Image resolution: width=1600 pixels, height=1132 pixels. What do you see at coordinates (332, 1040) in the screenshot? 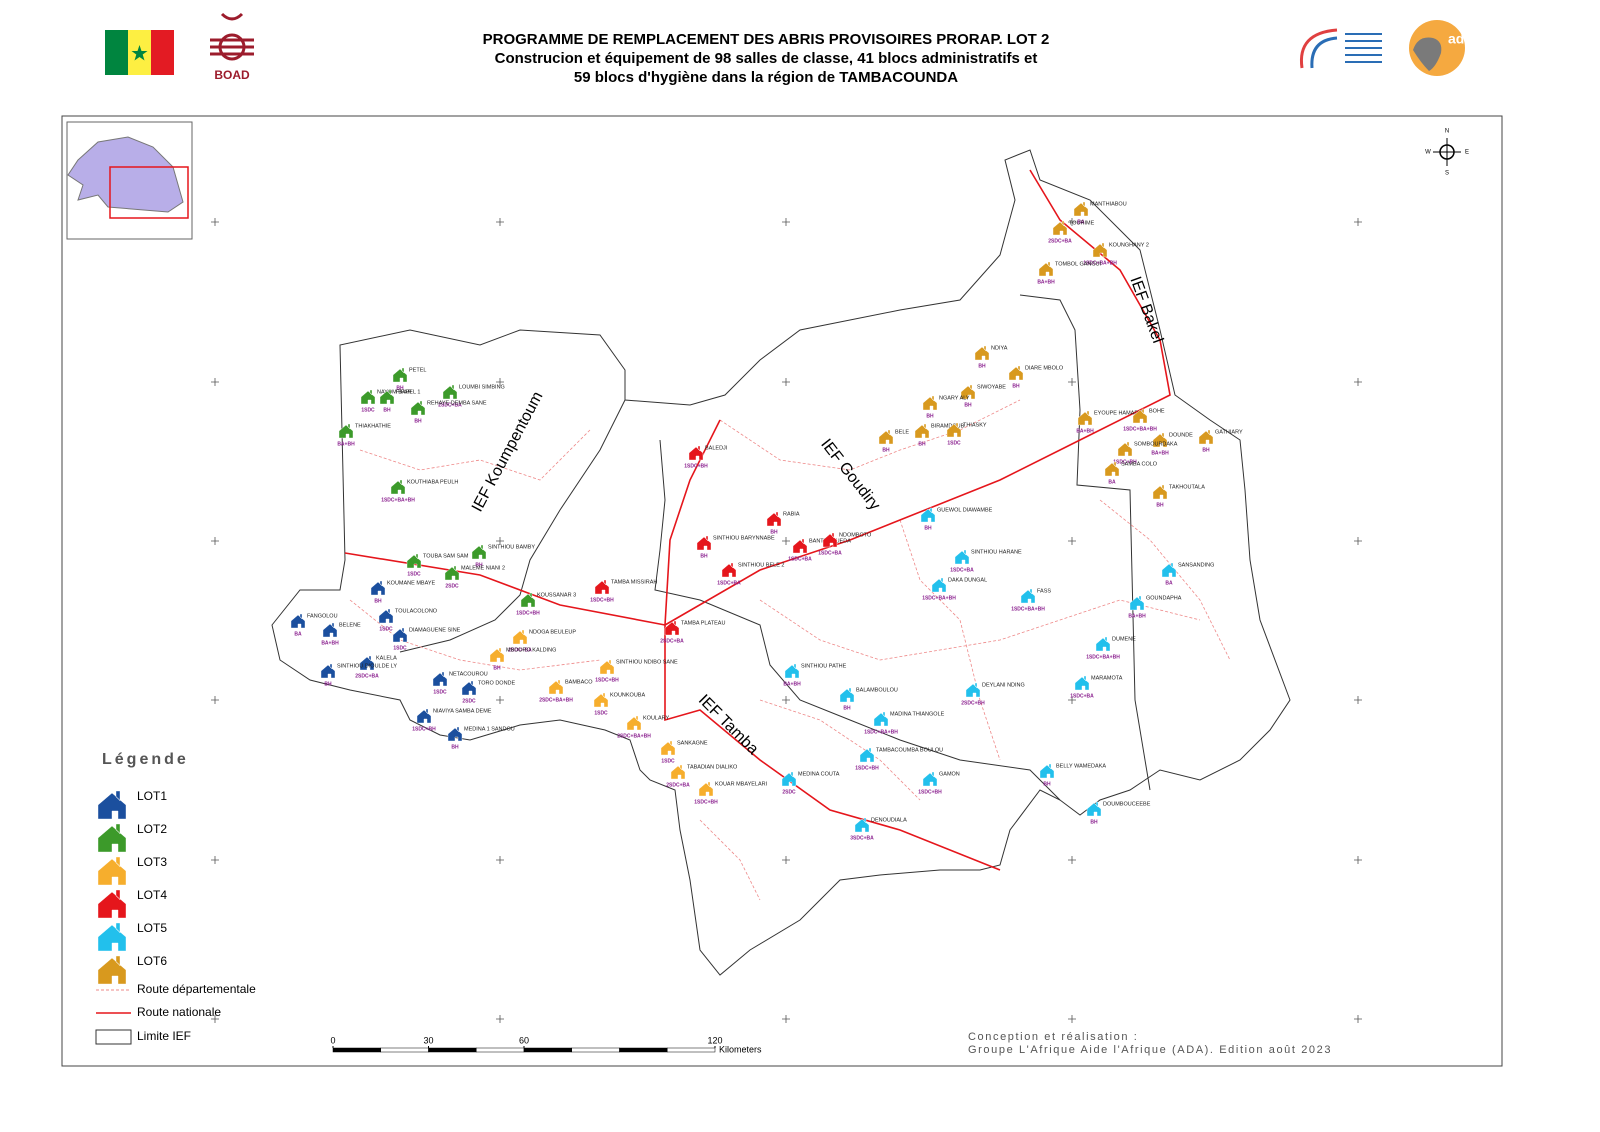
I see `scale-label: 0` at bounding box center [332, 1040].